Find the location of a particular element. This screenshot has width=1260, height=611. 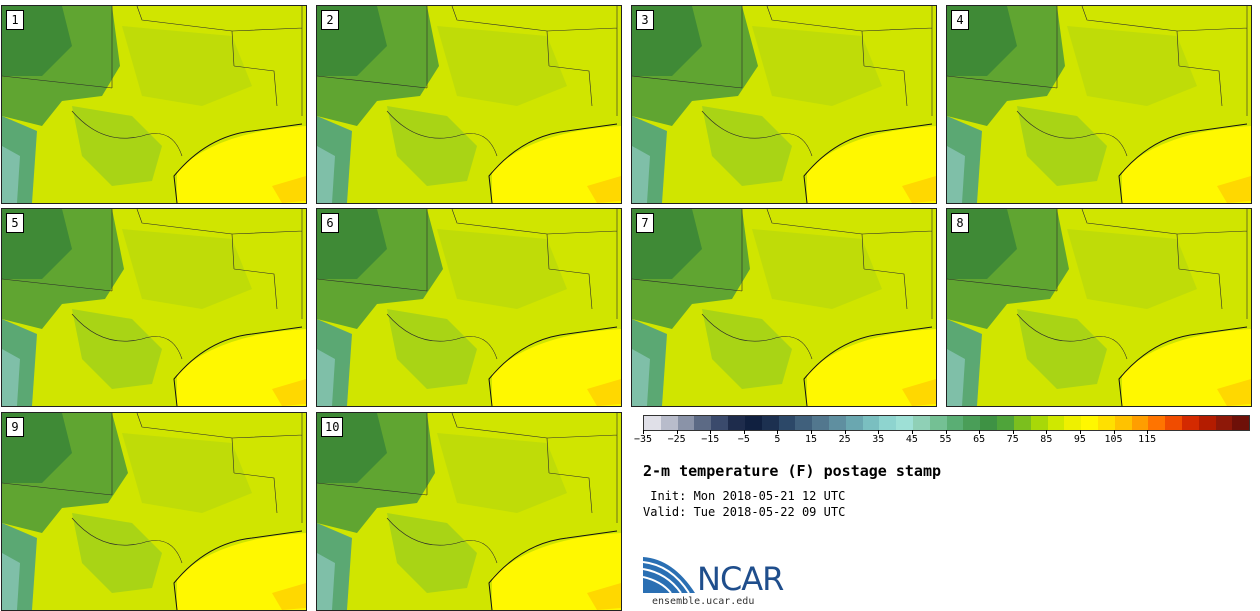

member-label: 4 is located at coordinates (960, 20).